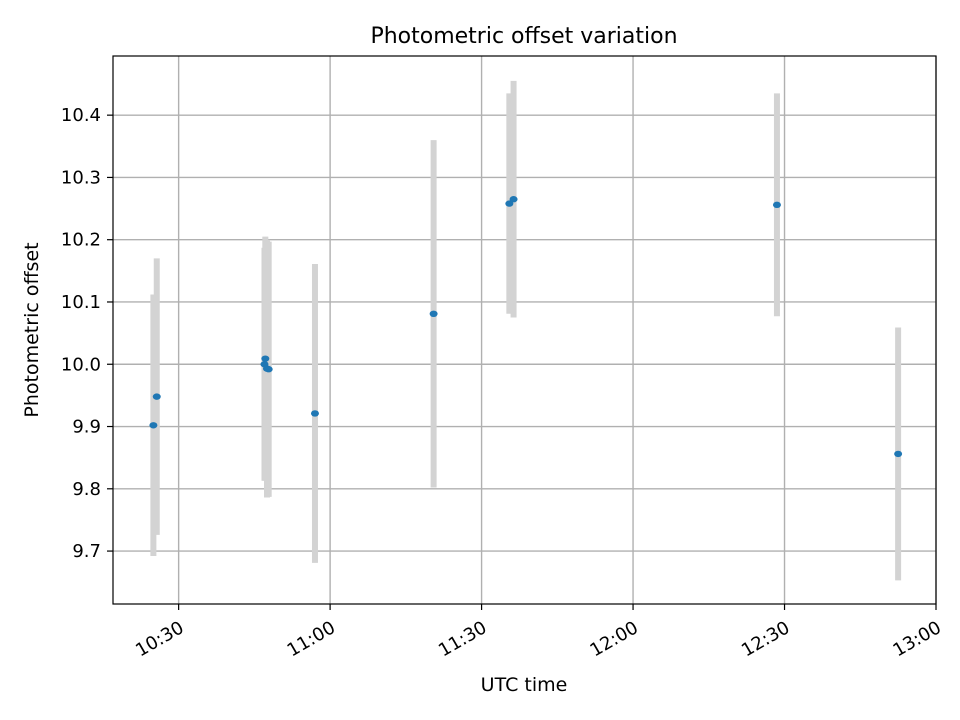  I want to click on y-axis-label: Photometric offset, so click(32, 329).